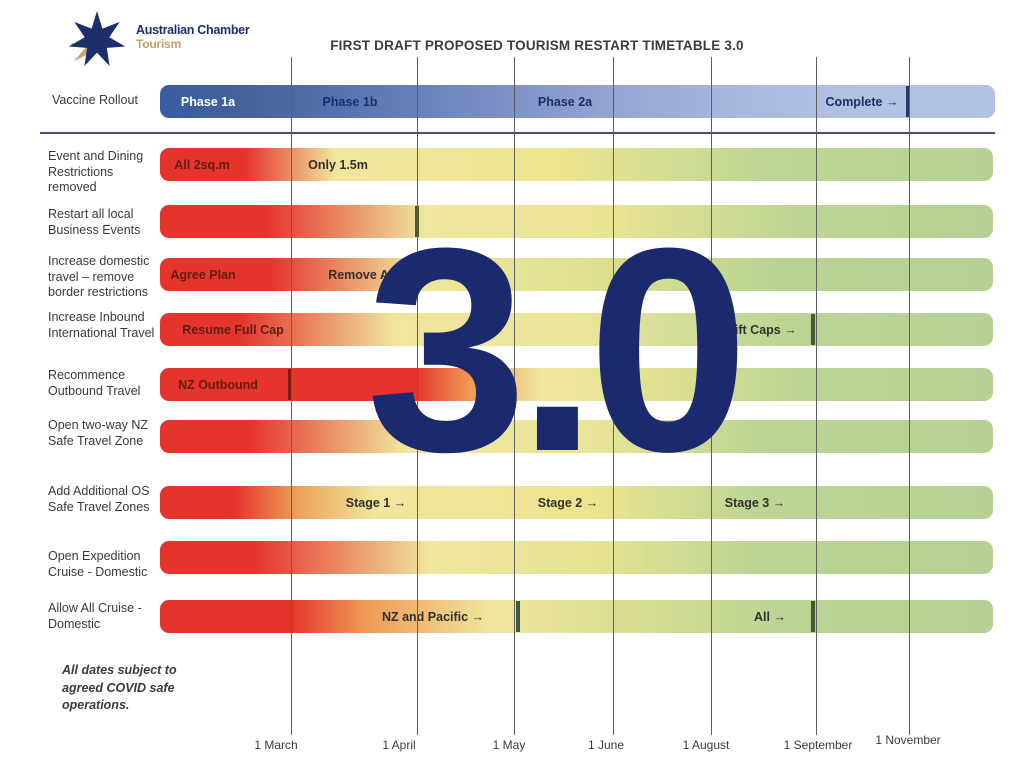 The height and width of the screenshot is (773, 1009). Describe the element at coordinates (193, 30) in the screenshot. I see `logo-org-name: Australian Chamber` at that location.